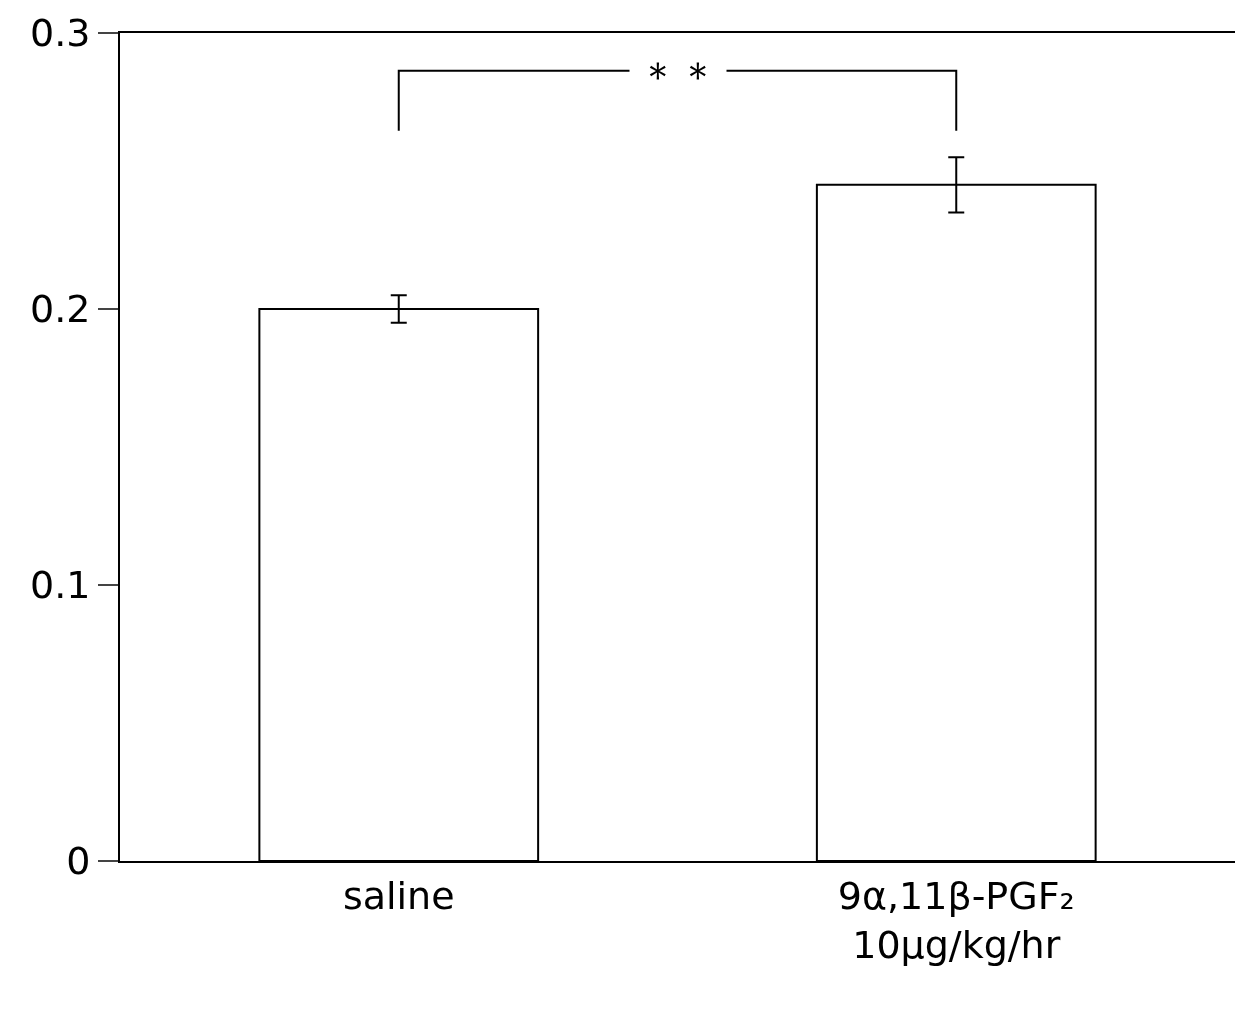 The width and height of the screenshot is (1235, 1019). Describe the element at coordinates (60, 309) in the screenshot. I see `y-tick-label: 0.2` at that location.